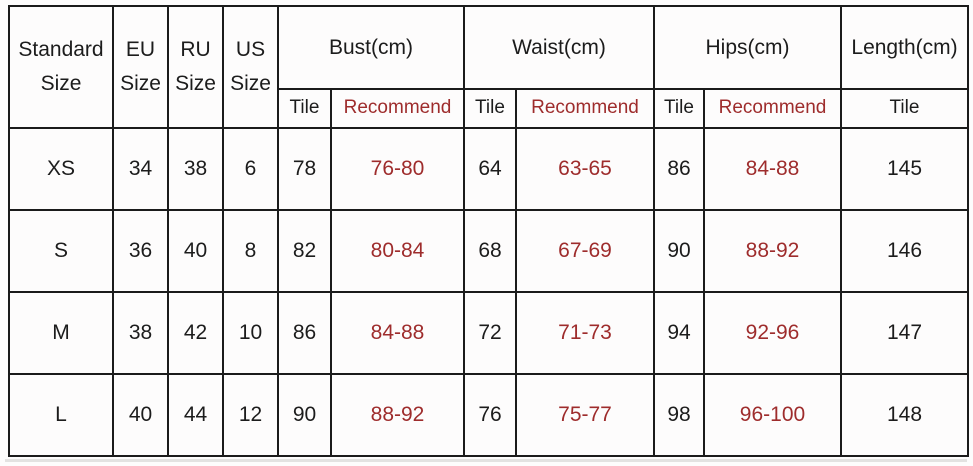  What do you see at coordinates (559, 47) in the screenshot?
I see `header-waist: Waist(cm)` at bounding box center [559, 47].